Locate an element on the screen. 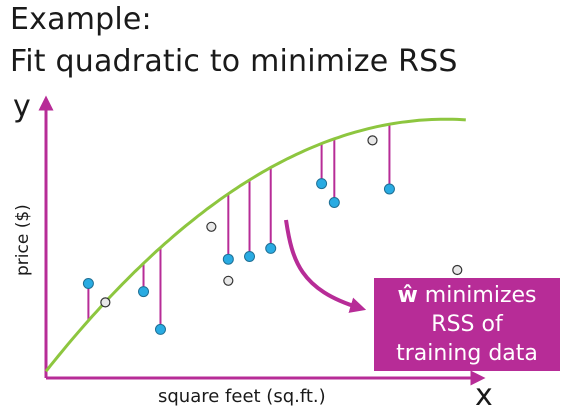  x-axis-letter: x is located at coordinates (484, 395).